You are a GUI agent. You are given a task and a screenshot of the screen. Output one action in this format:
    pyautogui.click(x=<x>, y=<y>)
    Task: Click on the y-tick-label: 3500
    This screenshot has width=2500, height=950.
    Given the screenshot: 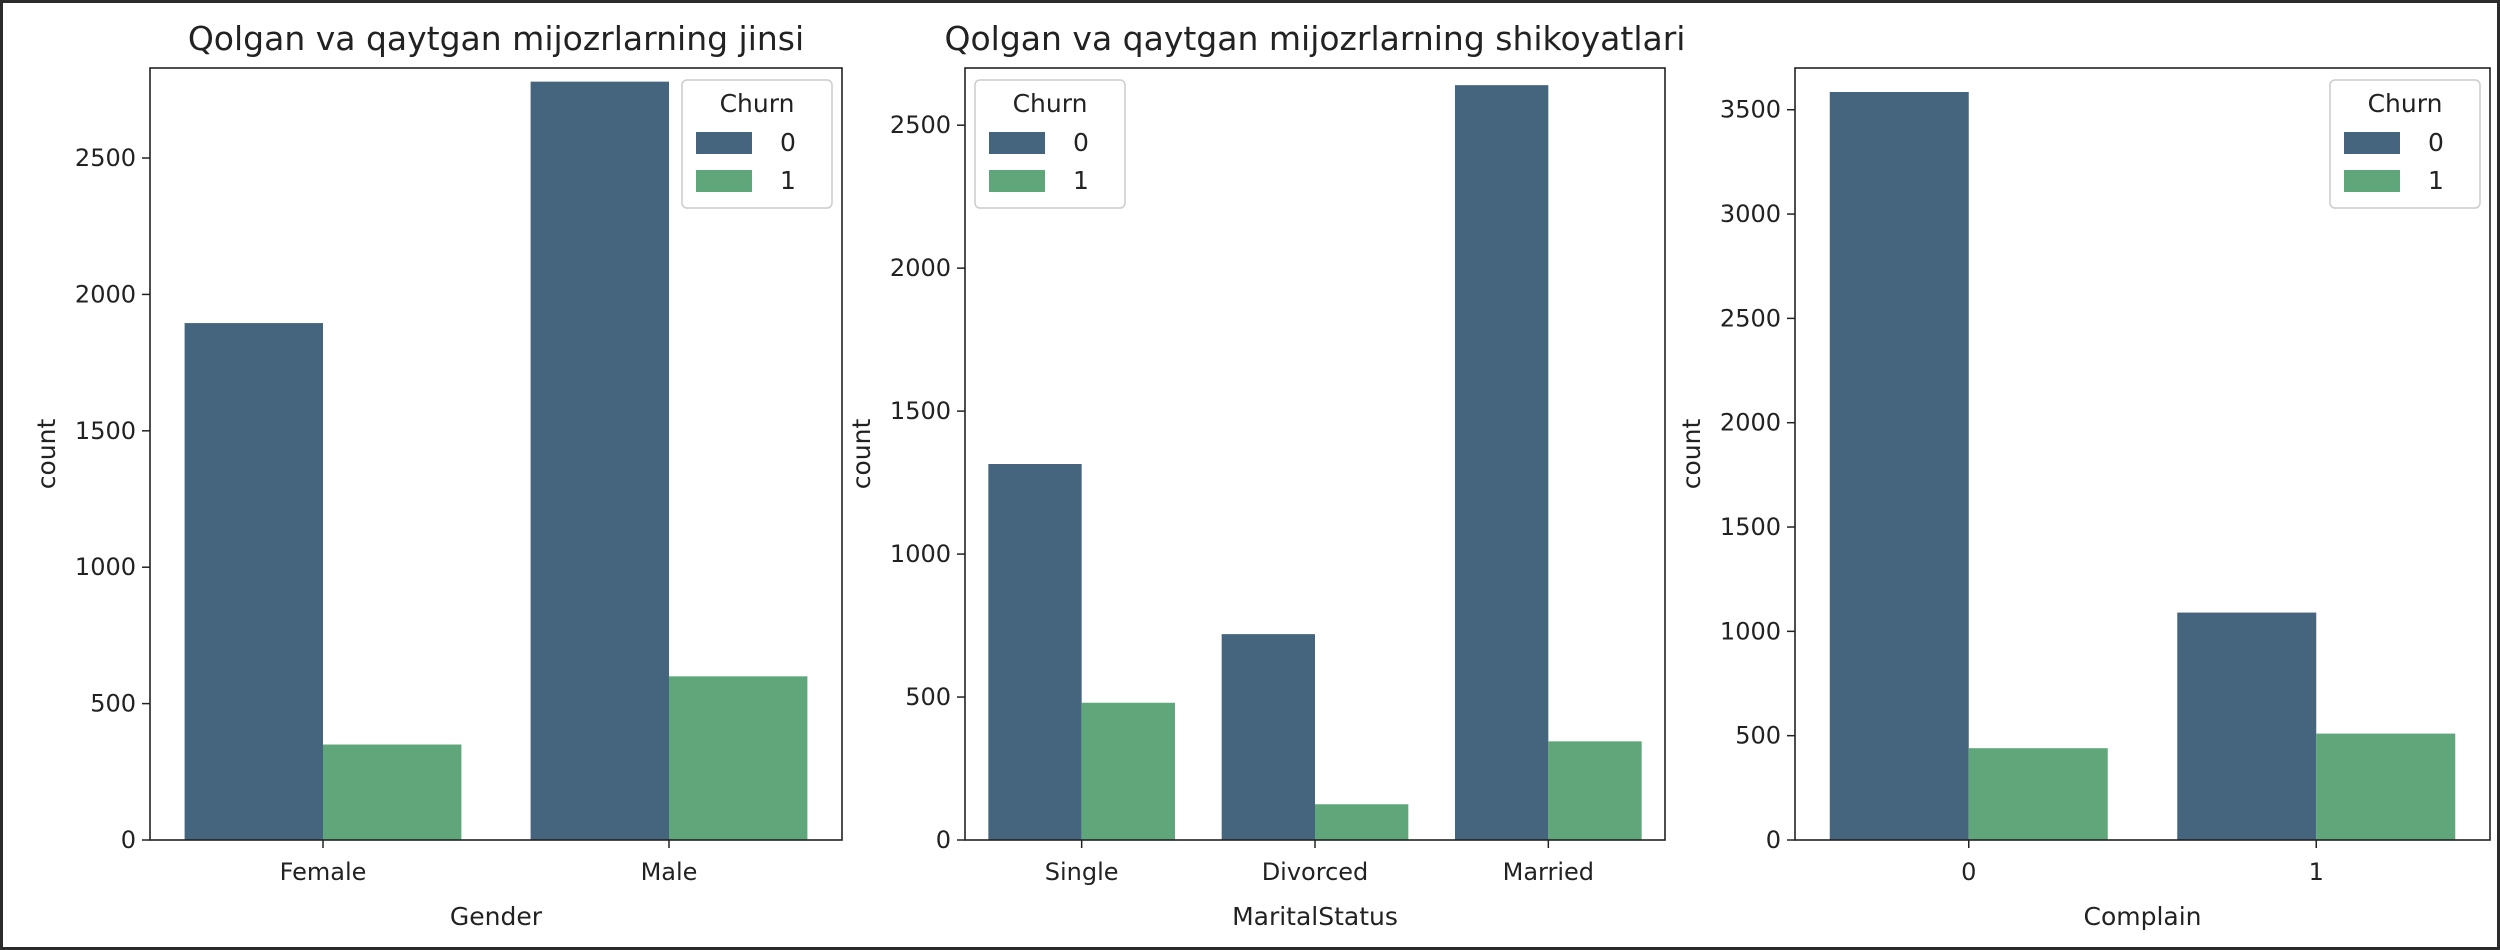 What is the action you would take?
    pyautogui.click(x=1750, y=110)
    